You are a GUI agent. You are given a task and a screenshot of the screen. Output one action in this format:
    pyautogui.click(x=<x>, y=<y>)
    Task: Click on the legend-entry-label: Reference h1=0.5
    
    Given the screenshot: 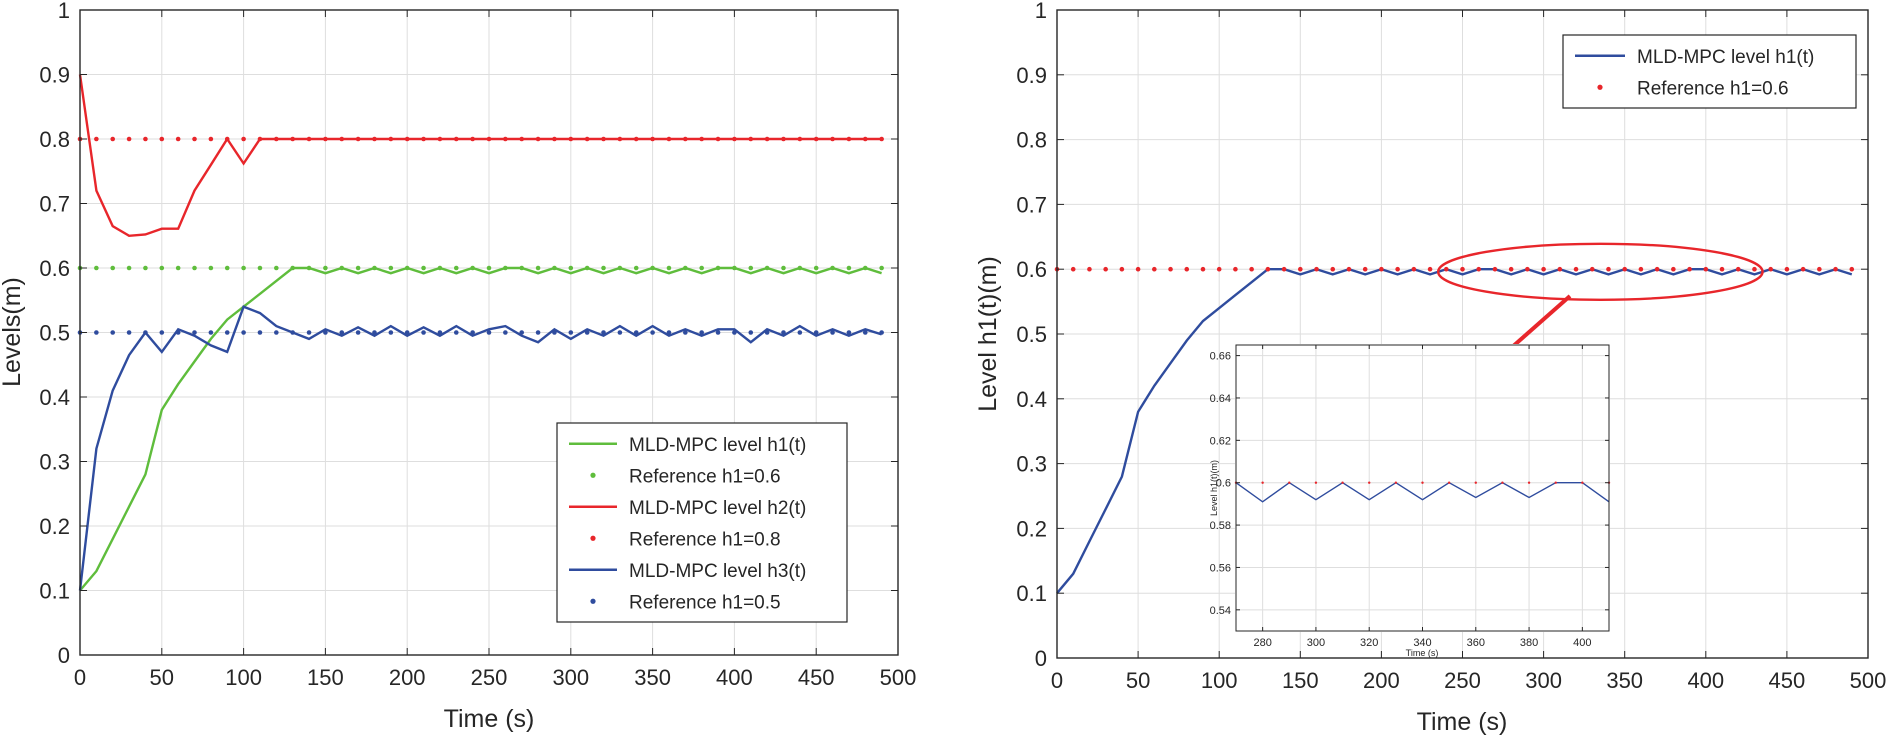 What is the action you would take?
    pyautogui.click(x=705, y=602)
    